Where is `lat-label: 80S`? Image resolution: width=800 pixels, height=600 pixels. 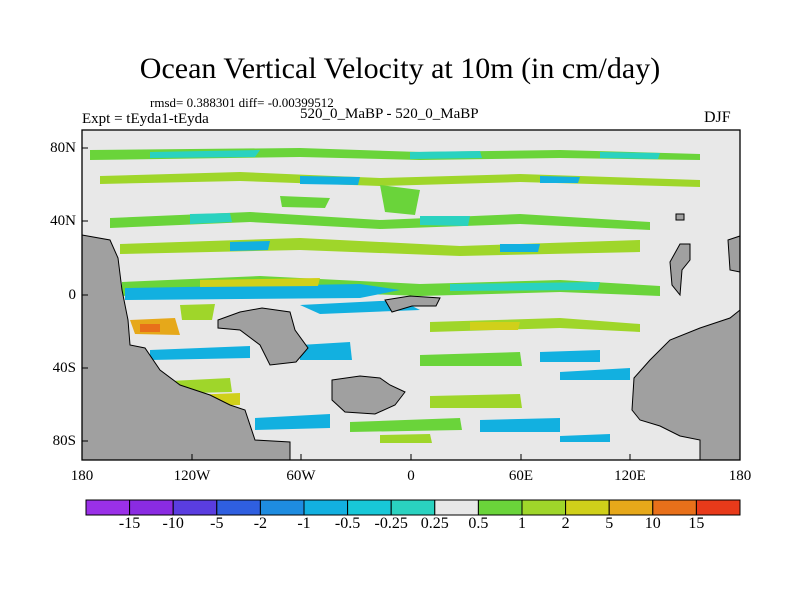 lat-label: 80S is located at coordinates (64, 441).